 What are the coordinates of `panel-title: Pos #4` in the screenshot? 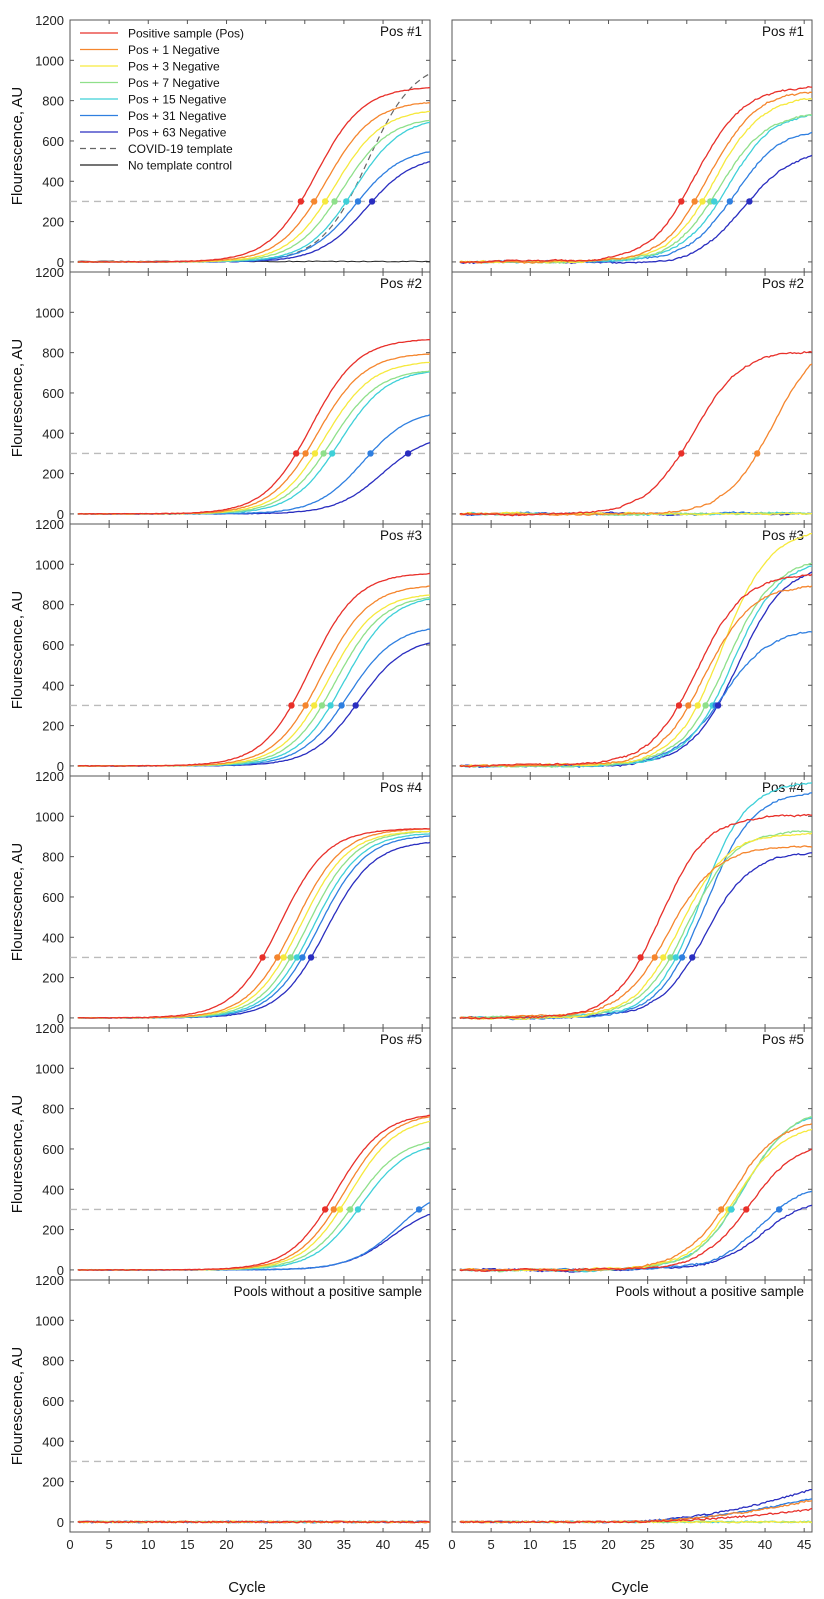 It's located at (783, 787).